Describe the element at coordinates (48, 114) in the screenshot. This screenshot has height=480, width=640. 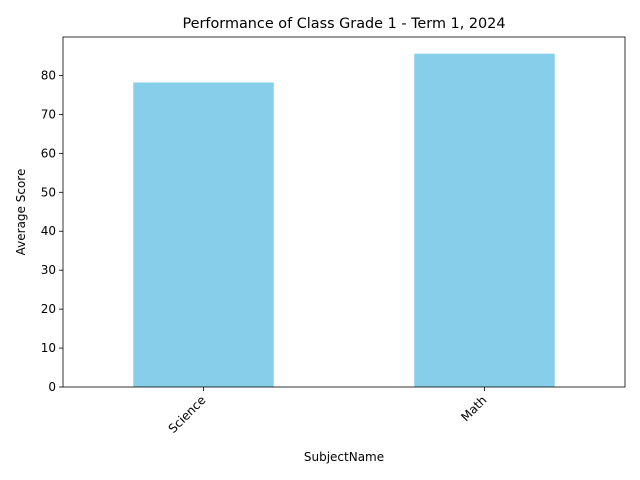
I see `y-tick-label: 70` at that location.